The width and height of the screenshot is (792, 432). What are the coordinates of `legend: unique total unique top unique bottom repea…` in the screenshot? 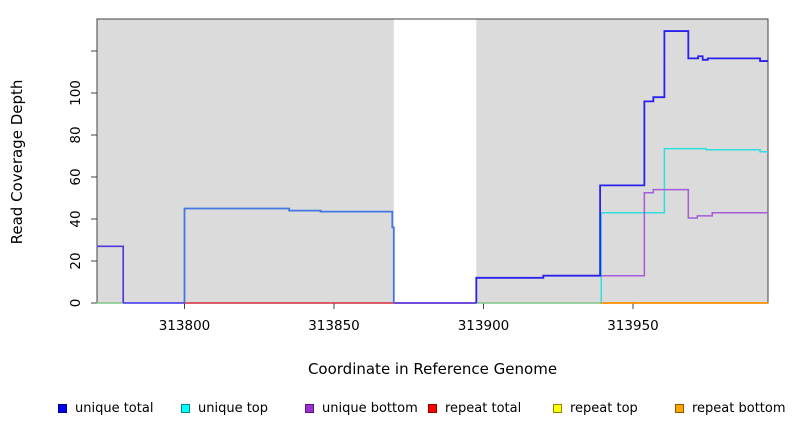 It's located at (396, 410).